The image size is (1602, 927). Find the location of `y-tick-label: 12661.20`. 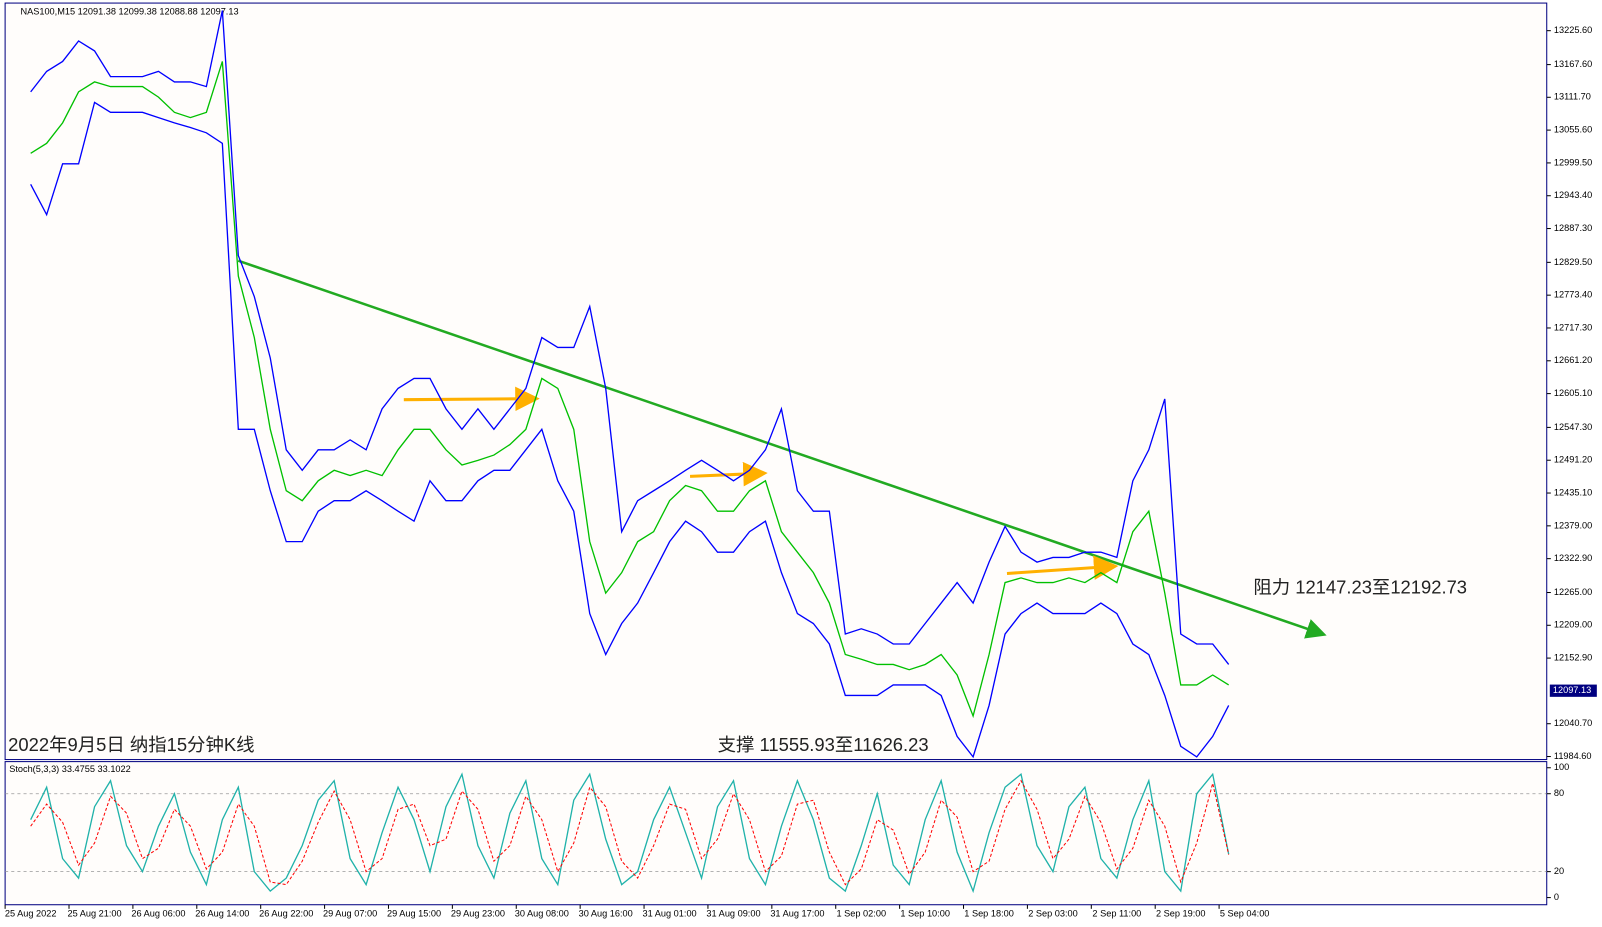

y-tick-label: 12661.20 is located at coordinates (1573, 360).